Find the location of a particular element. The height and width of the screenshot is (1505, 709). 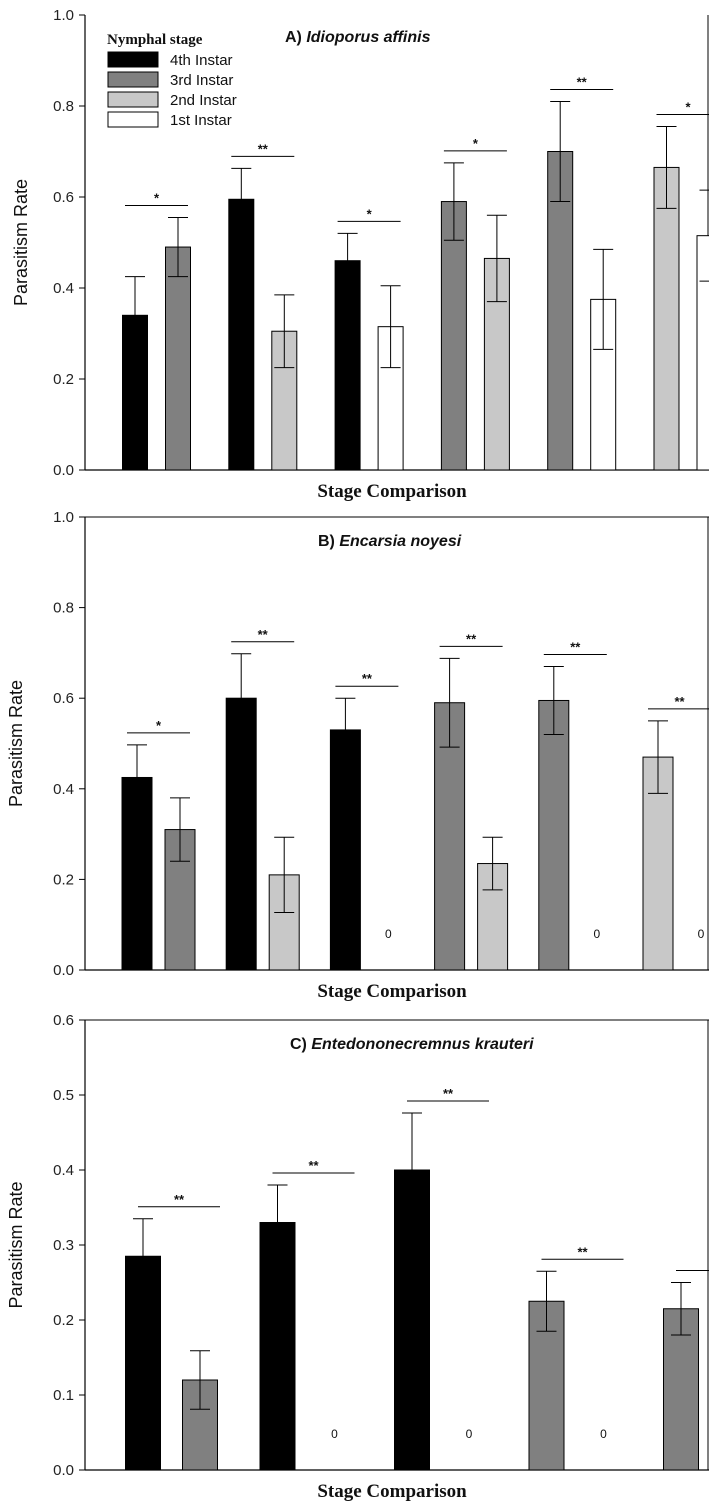

significance-mark-a-g2: ** is located at coordinates (263, 148).